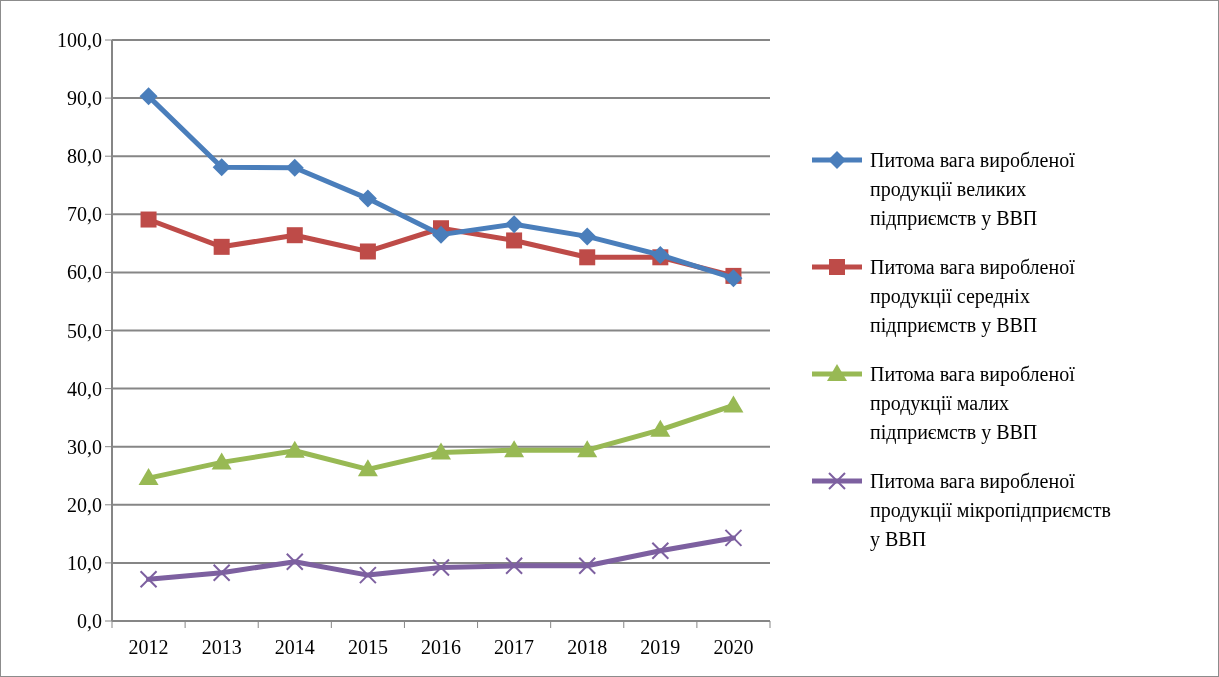 Image resolution: width=1219 pixels, height=677 pixels. What do you see at coordinates (587, 647) in the screenshot?
I see `x-tick-label: 2018` at bounding box center [587, 647].